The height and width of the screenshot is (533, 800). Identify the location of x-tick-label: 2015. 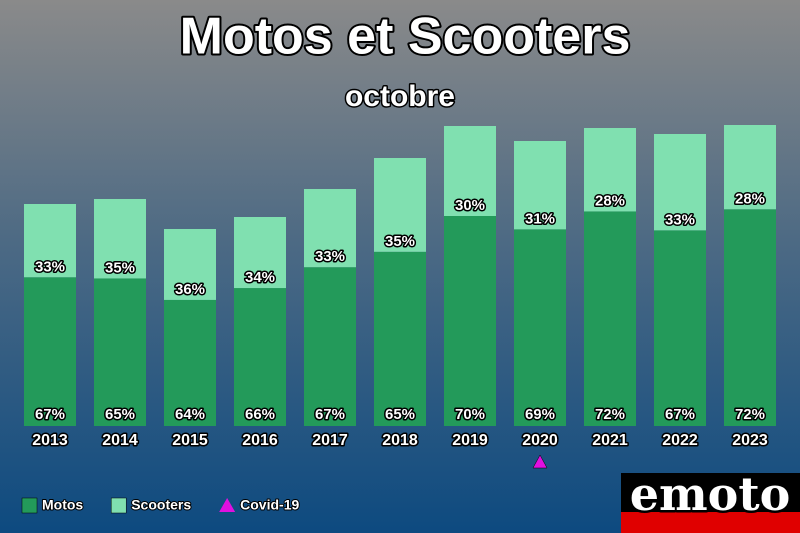
(190, 440).